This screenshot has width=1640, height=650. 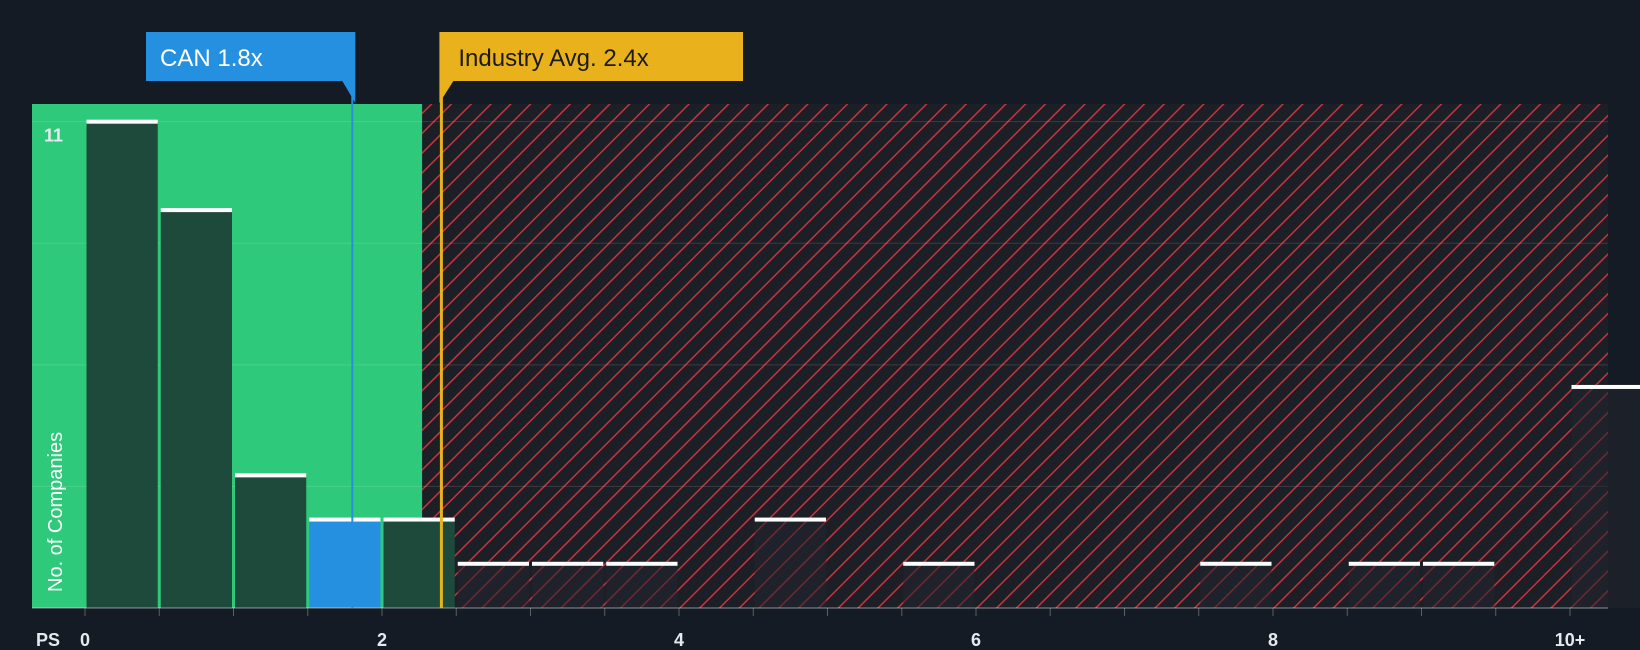 What do you see at coordinates (211, 58) in the screenshot?
I see `company-callout-label: CAN 1.8x` at bounding box center [211, 58].